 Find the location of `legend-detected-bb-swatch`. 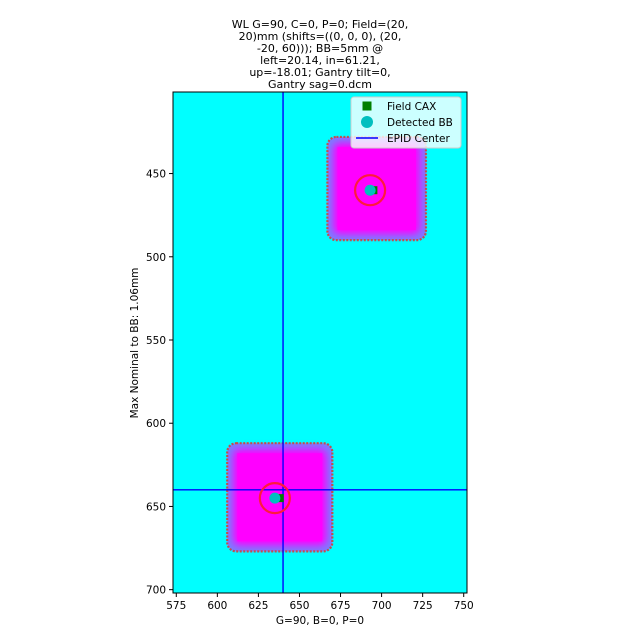

legend-detected-bb-swatch is located at coordinates (367, 122).